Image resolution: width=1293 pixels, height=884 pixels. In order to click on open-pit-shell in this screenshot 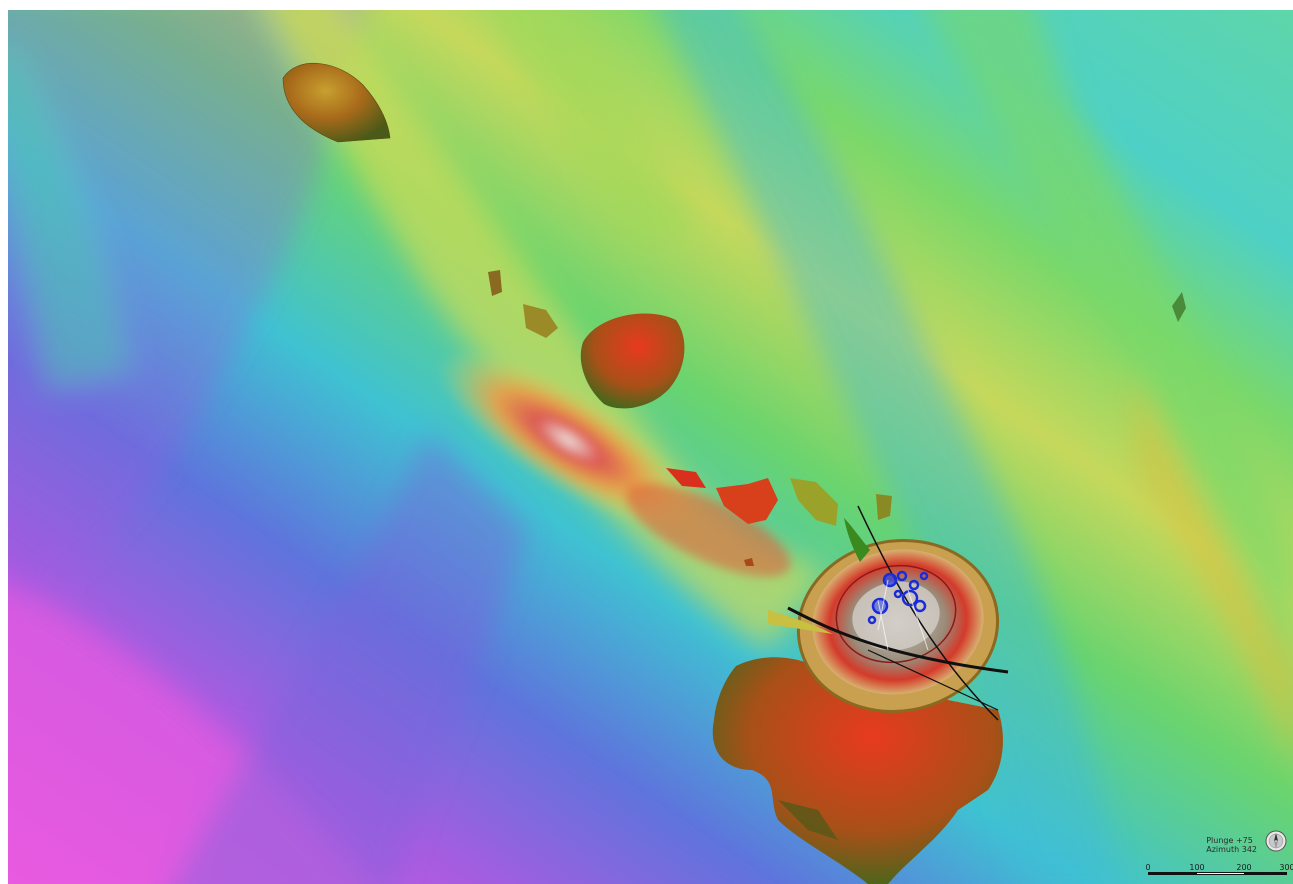, I will do `click(884, 615)`.